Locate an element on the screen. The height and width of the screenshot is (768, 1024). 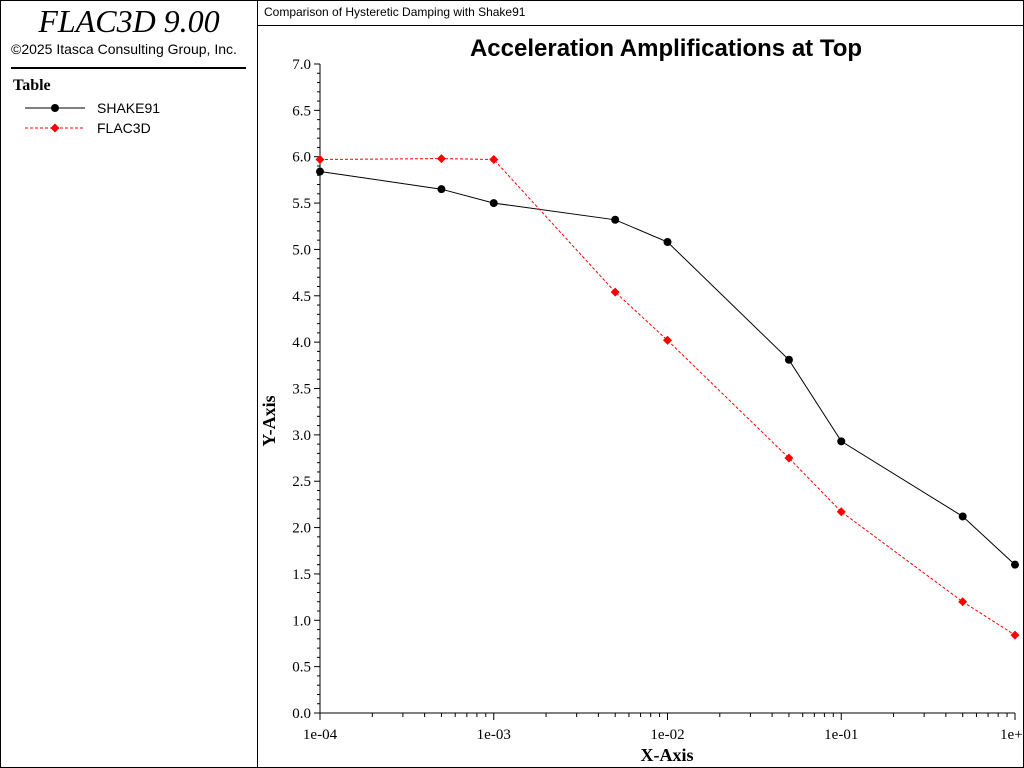
legend-swatch-shake91 is located at coordinates (55, 108).